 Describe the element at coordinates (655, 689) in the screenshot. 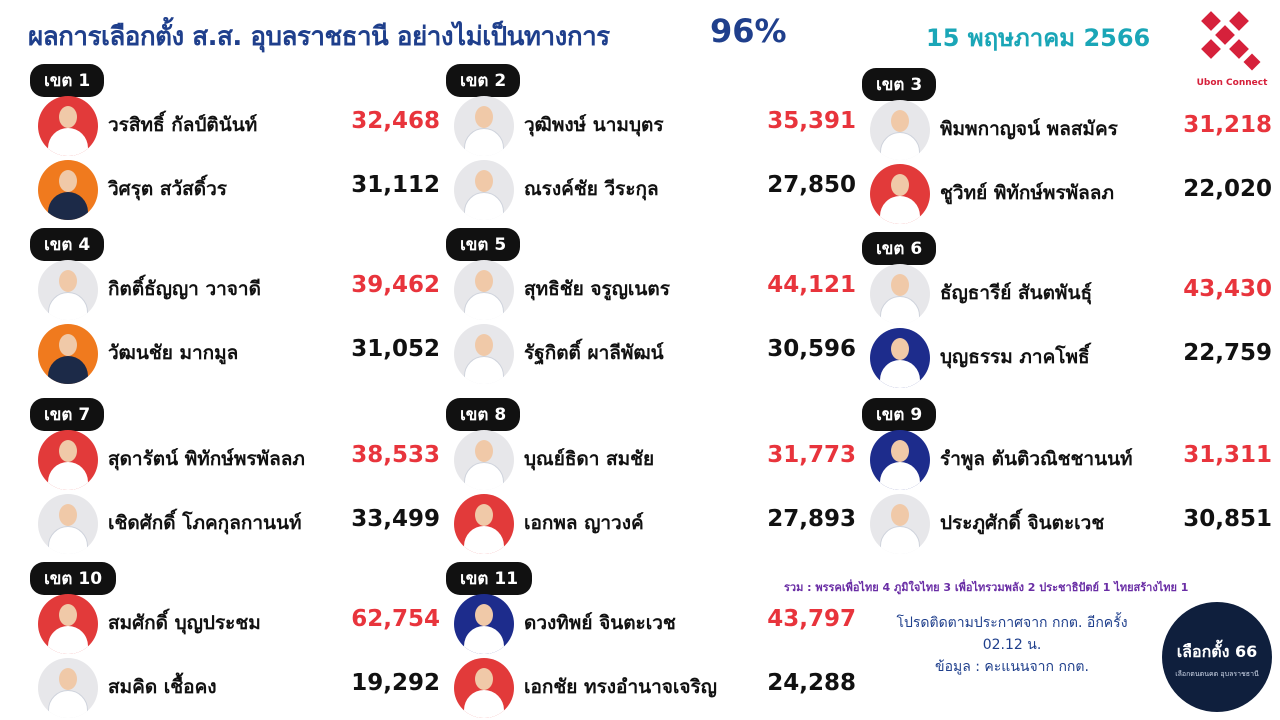

I see `candidate-row-runner-up: เอกชัย ทรงอำนาจเจริญ 24,288` at that location.